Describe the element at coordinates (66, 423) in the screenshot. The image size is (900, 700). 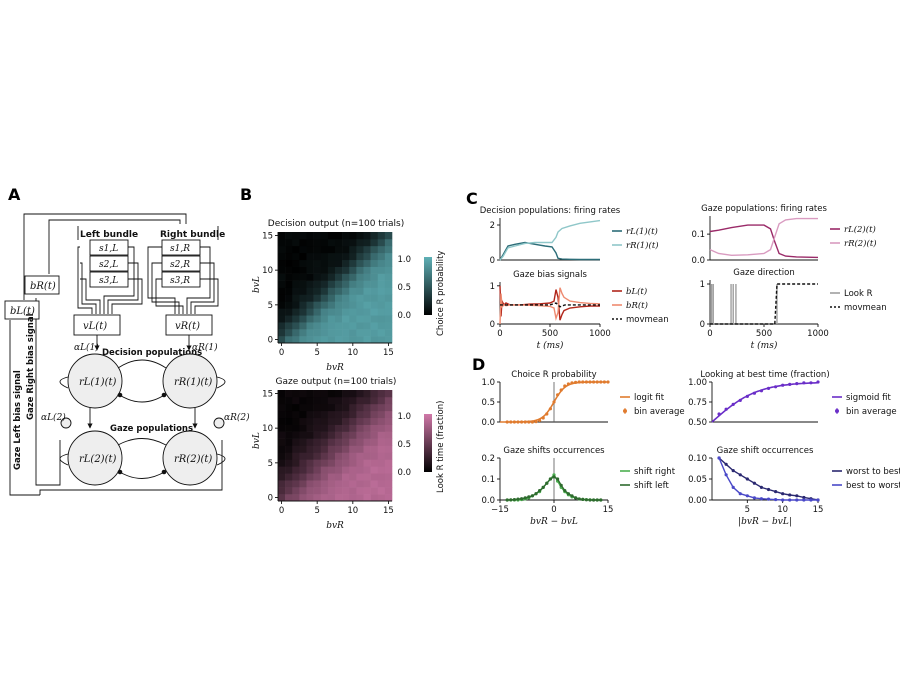
I see `alpha-left-unit` at that location.